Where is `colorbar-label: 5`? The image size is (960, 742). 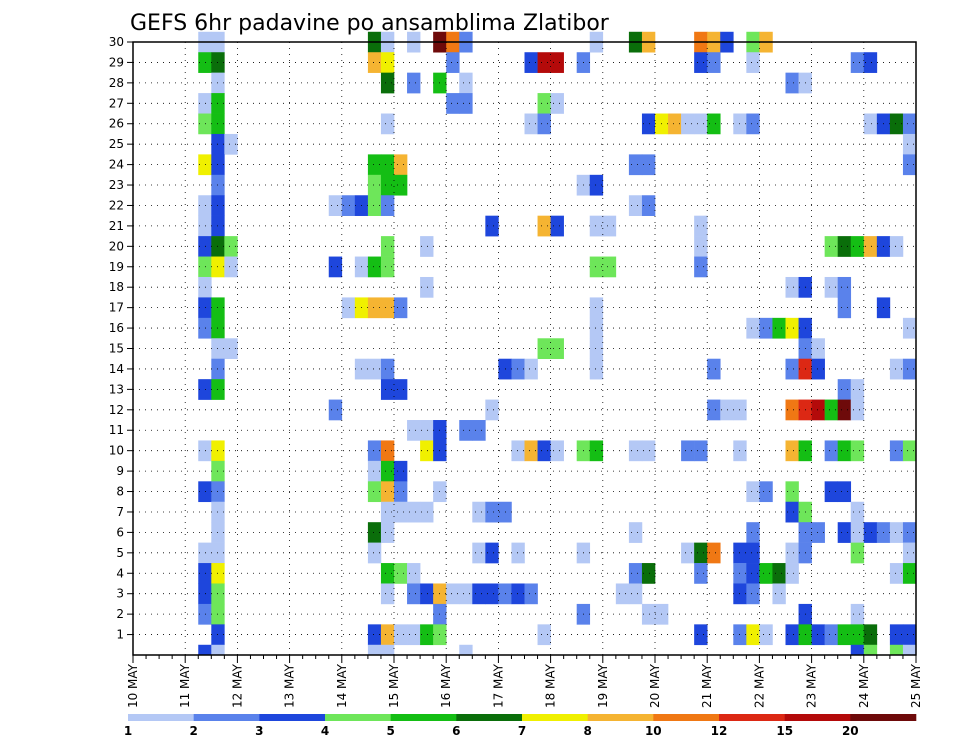
colorbar-label: 5 is located at coordinates (391, 731).